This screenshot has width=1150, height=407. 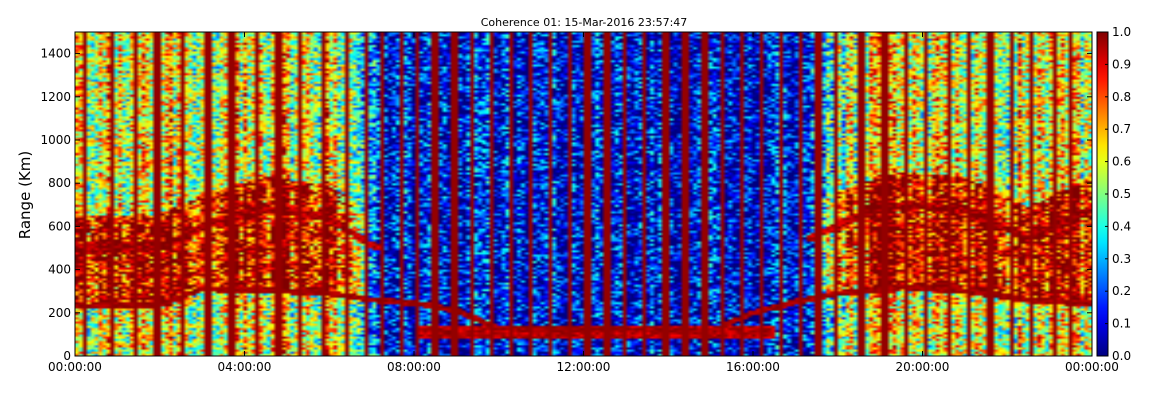 I want to click on y-tick-label: 200, so click(x=59, y=313).